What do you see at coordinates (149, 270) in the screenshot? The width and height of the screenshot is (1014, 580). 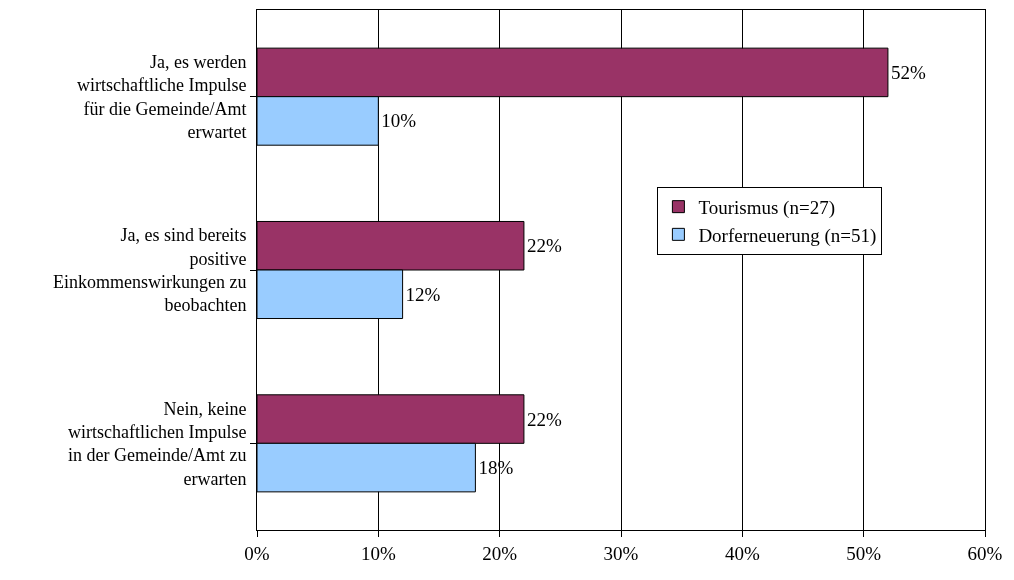 I see `y-tick-label: Ja, es sind bereits positive Einkommenswirkungen zu beobachten` at bounding box center [149, 270].